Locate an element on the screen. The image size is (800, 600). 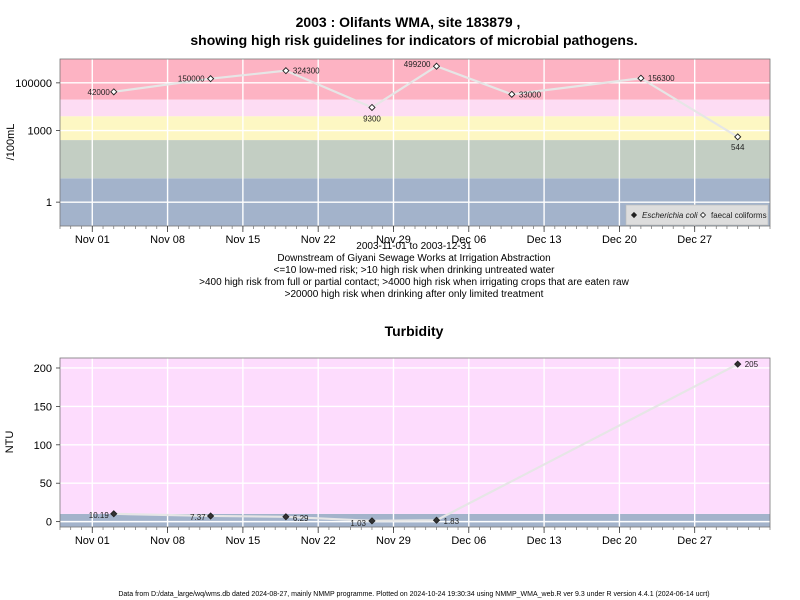
chart2-x-tick-label: Nov 08 is located at coordinates (167, 541).